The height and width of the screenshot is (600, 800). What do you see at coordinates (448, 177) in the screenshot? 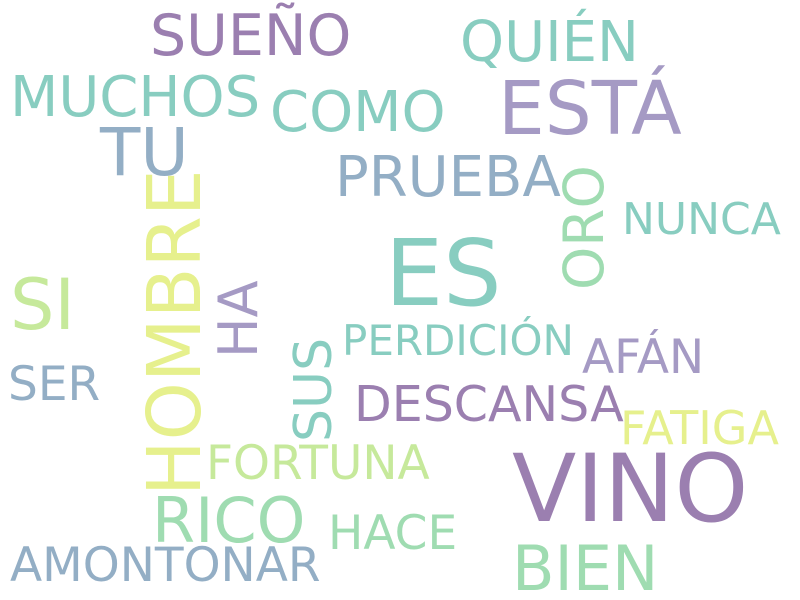
I see `word-prueba: PRUEBA` at bounding box center [448, 177].